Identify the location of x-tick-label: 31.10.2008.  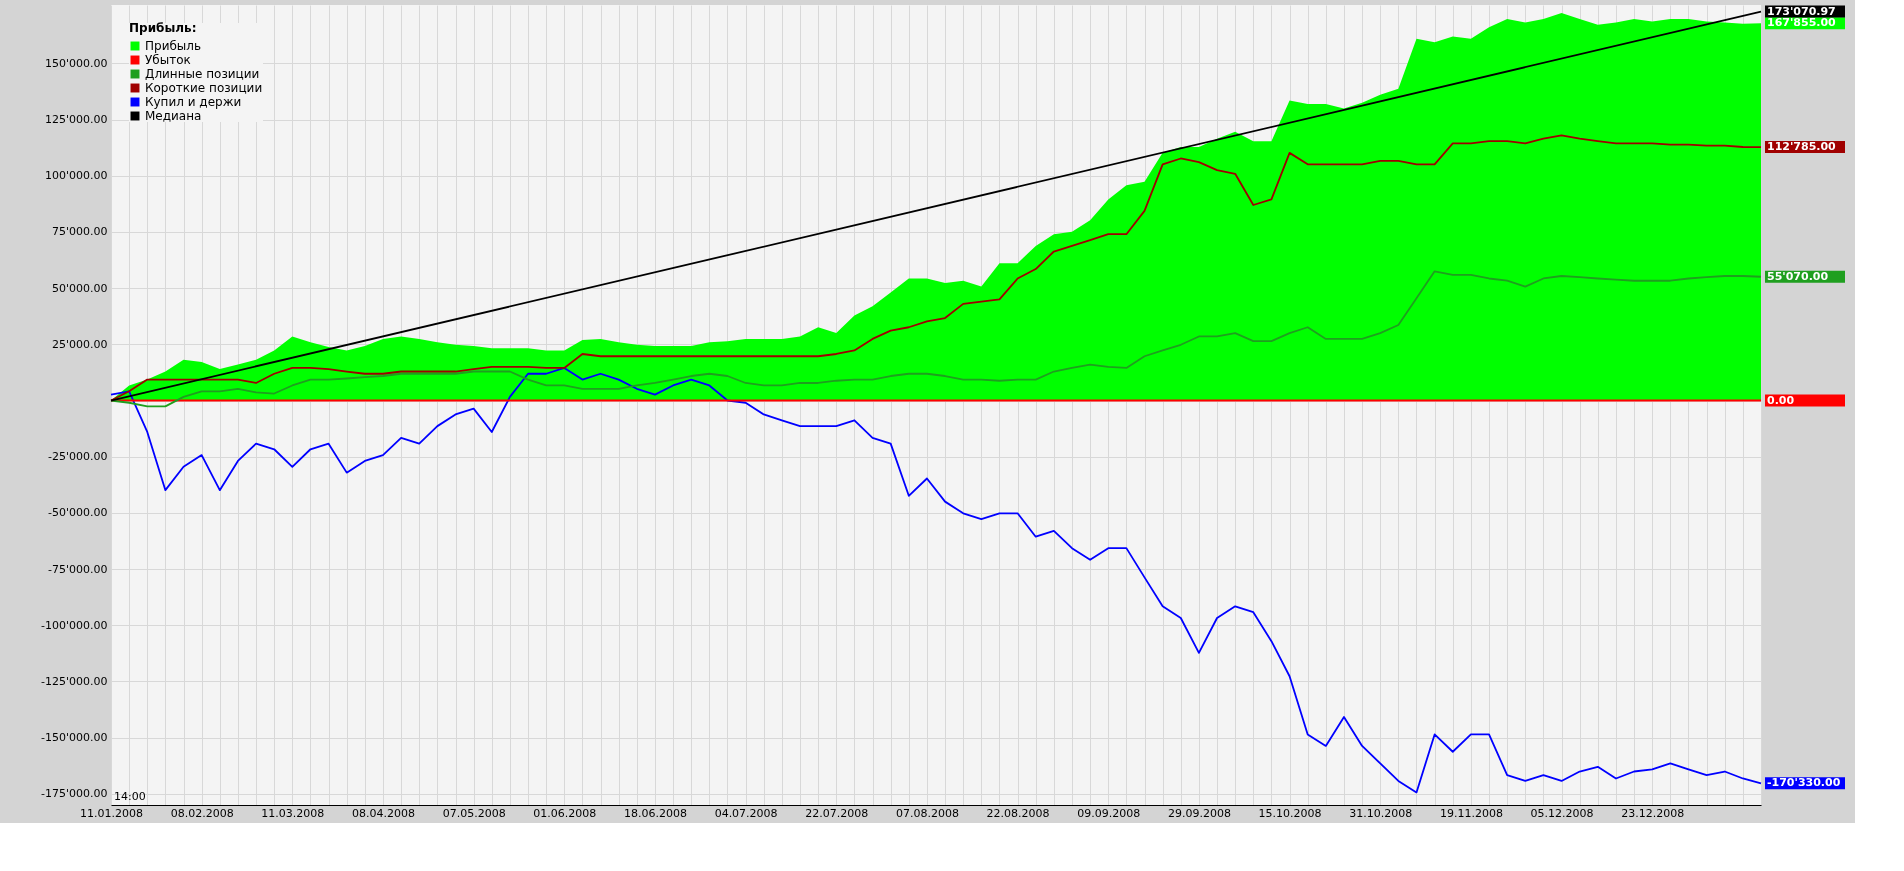
(1381, 813).